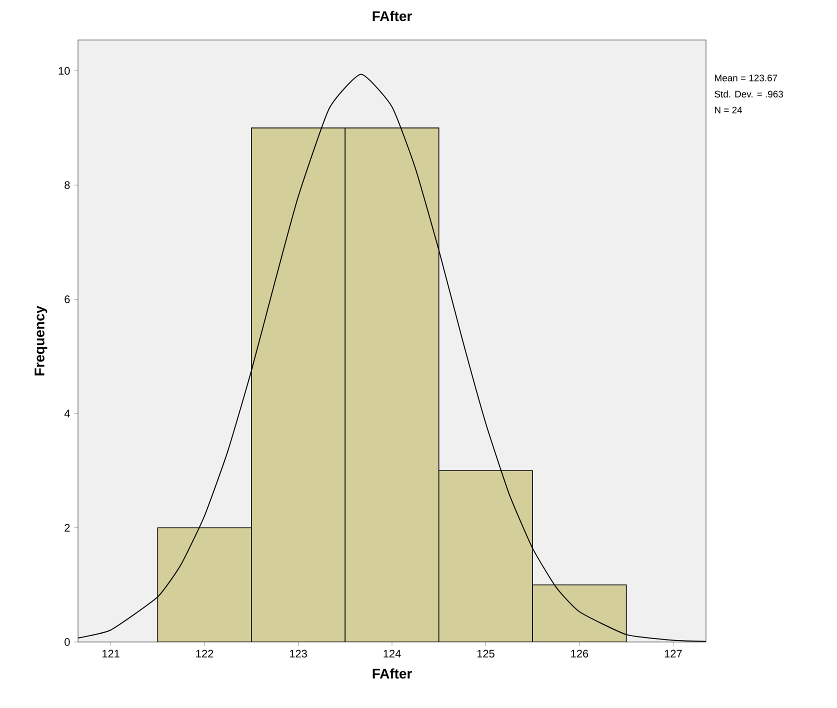  Describe the element at coordinates (392, 16) in the screenshot. I see `chart-title: FAfter` at that location.